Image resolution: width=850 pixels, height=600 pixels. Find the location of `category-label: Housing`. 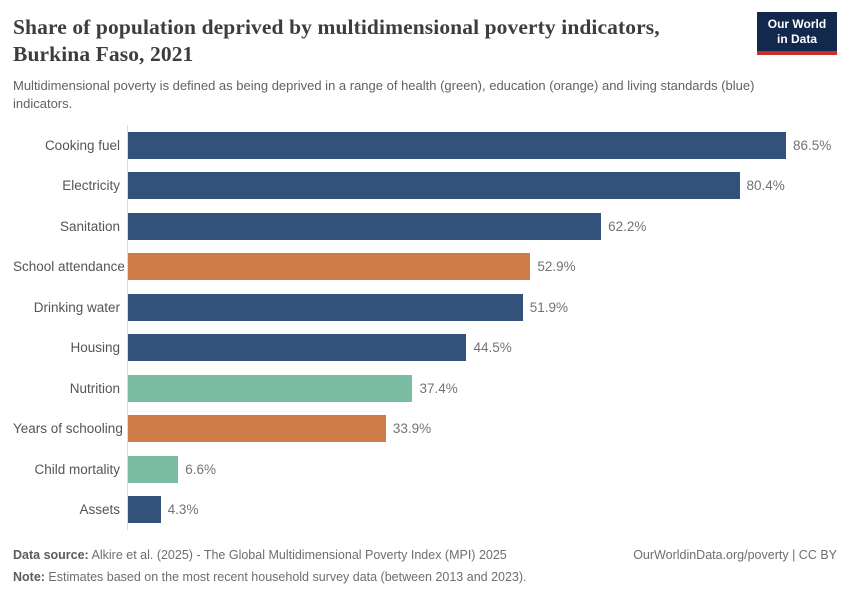

category-label: Housing is located at coordinates (95, 348).